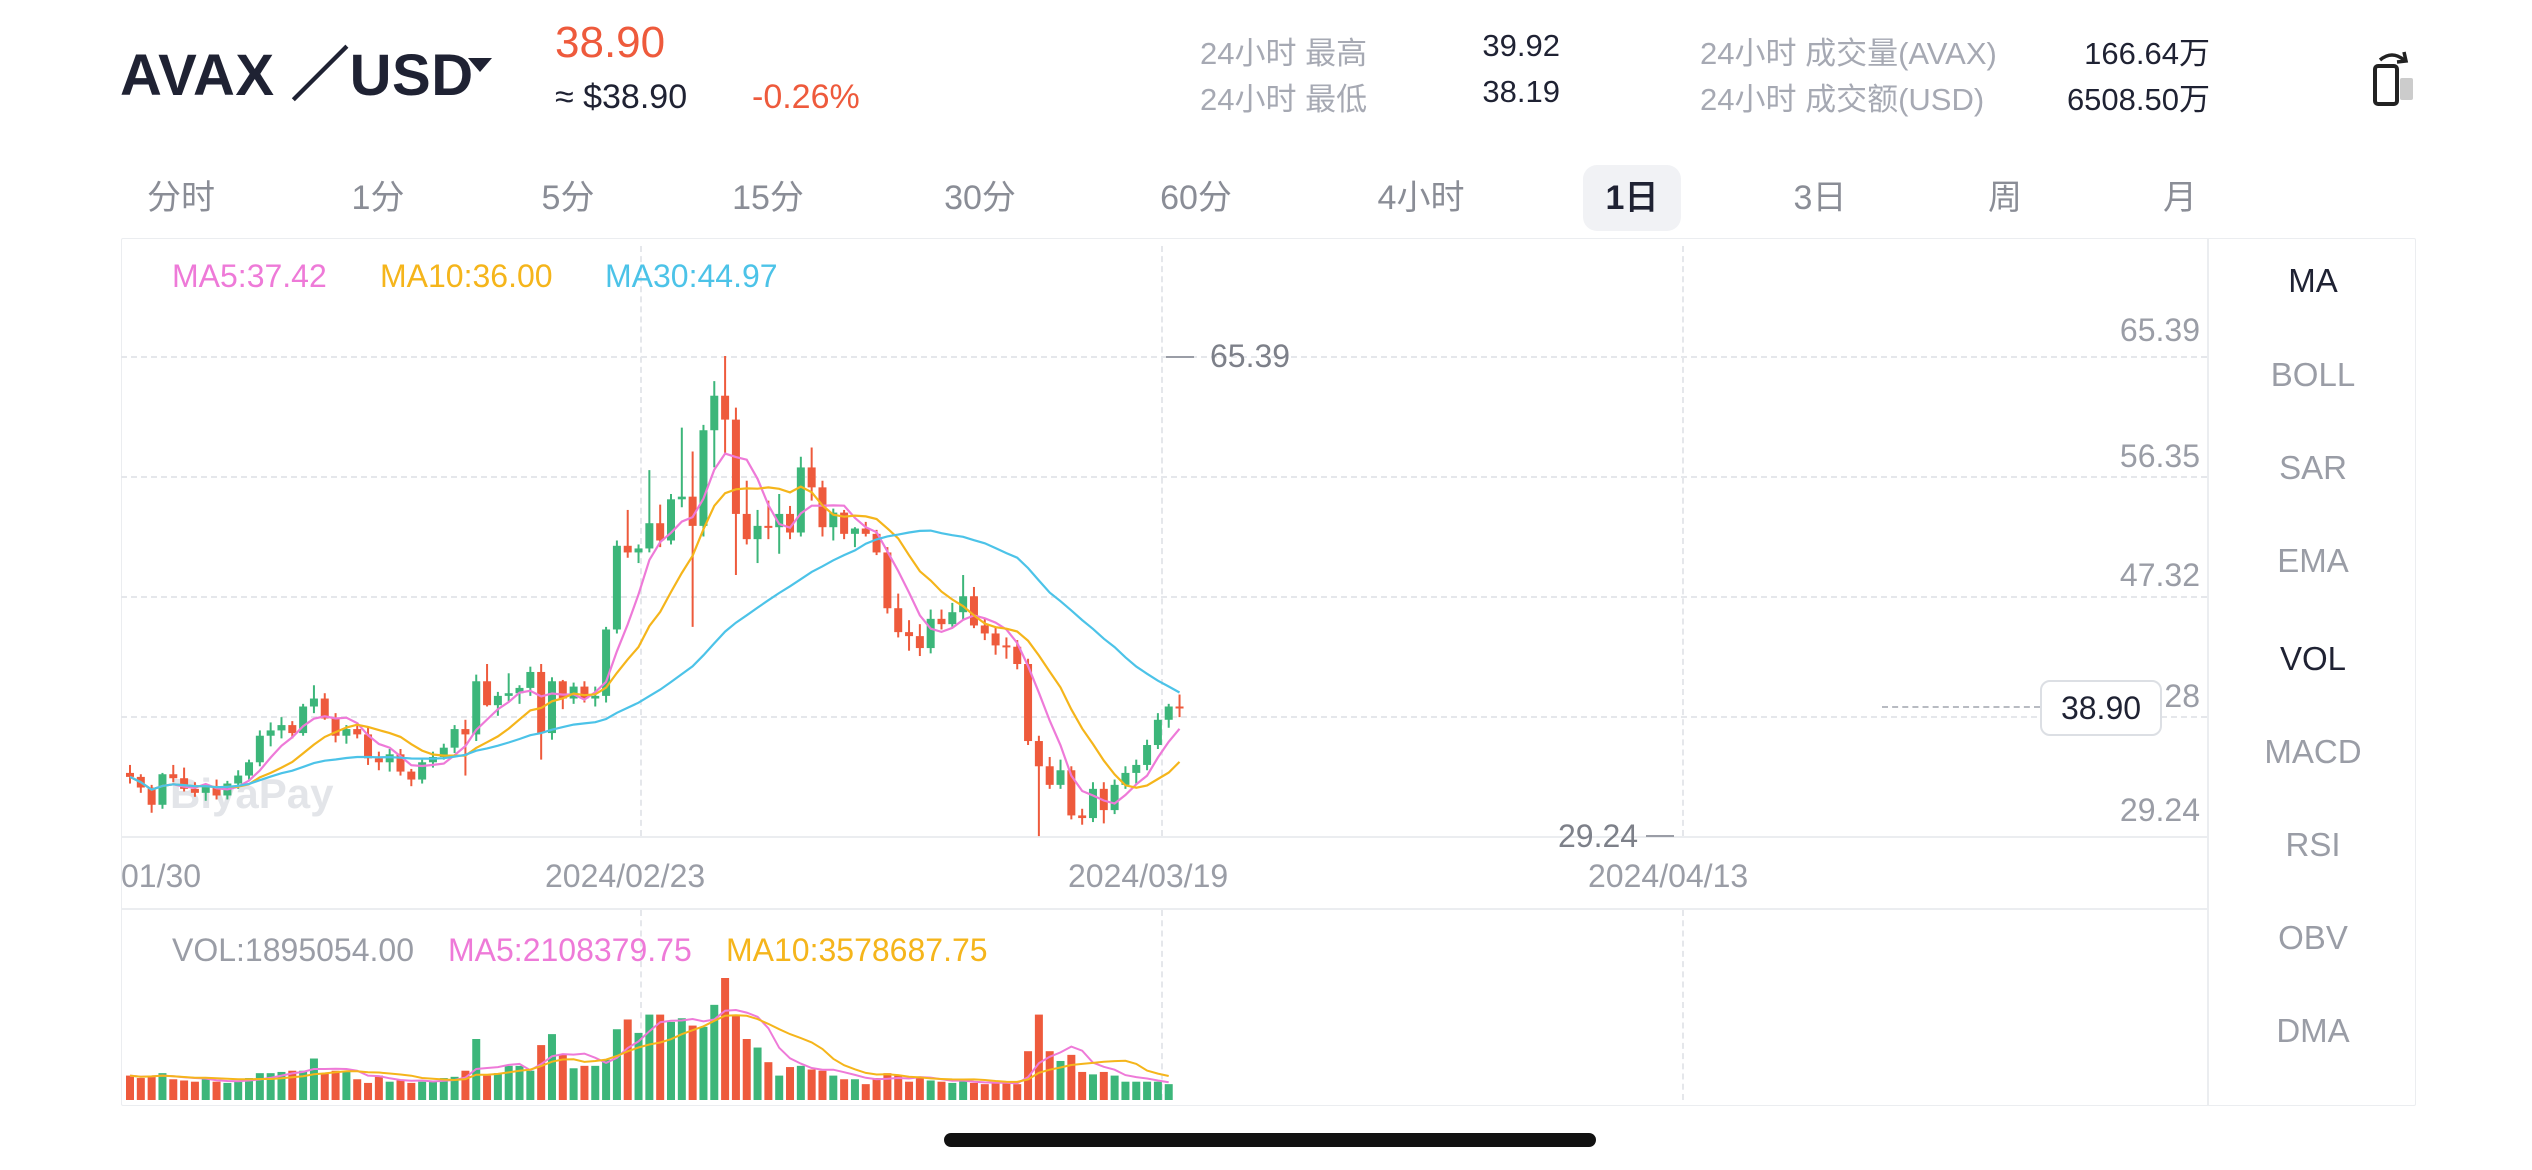  What do you see at coordinates (161, 876) in the screenshot?
I see `x-axis-label: 01/30` at bounding box center [161, 876].